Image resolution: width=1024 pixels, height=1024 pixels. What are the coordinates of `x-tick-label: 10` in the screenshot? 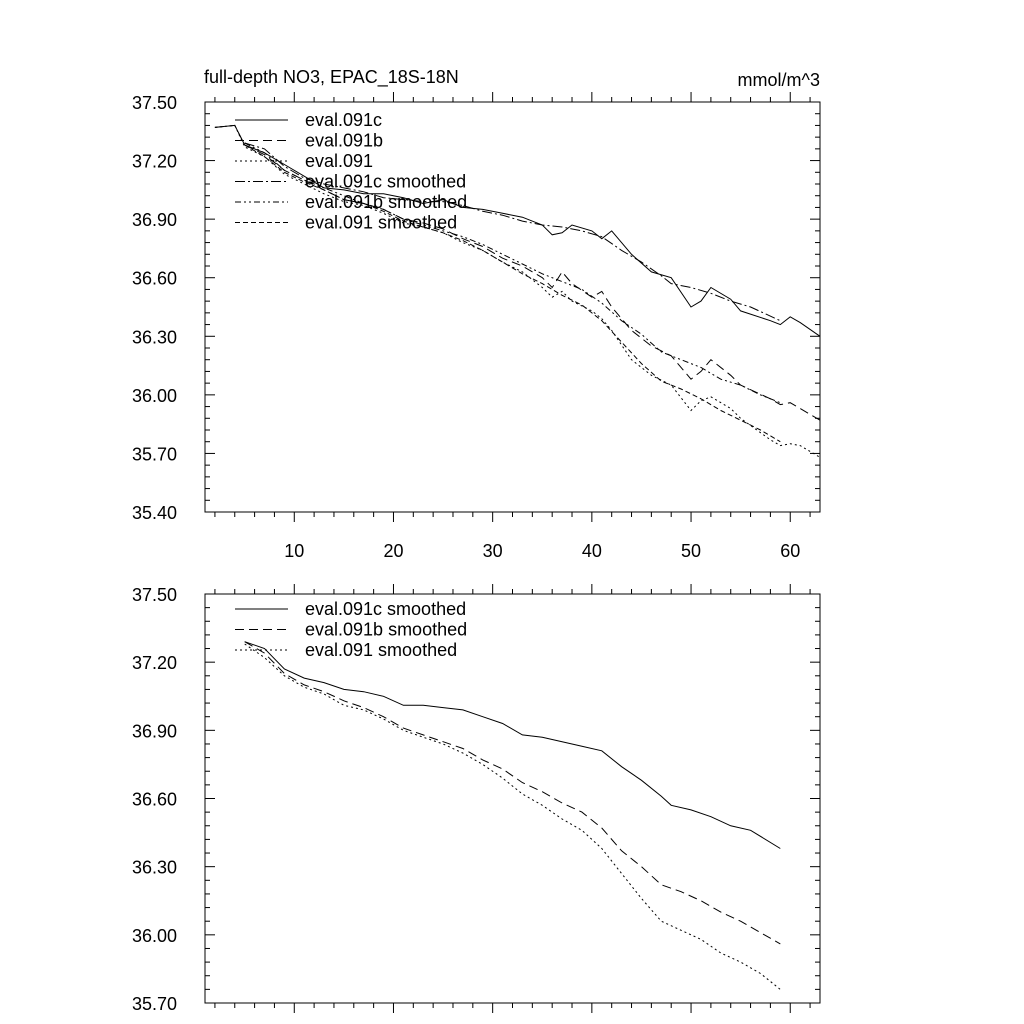 It's located at (294, 551).